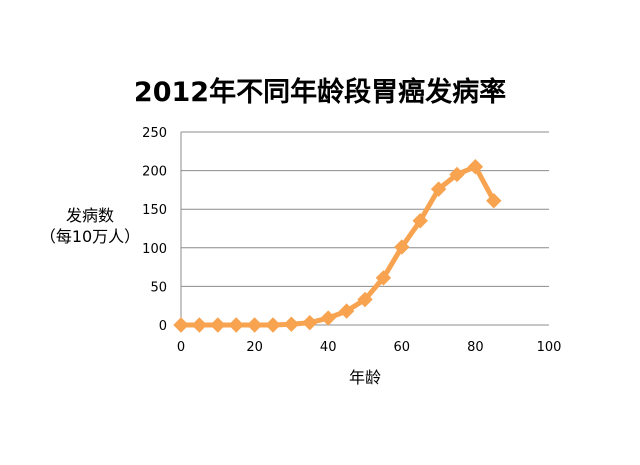 The image size is (640, 465). I want to click on x-axis-label: 年龄, so click(365, 377).